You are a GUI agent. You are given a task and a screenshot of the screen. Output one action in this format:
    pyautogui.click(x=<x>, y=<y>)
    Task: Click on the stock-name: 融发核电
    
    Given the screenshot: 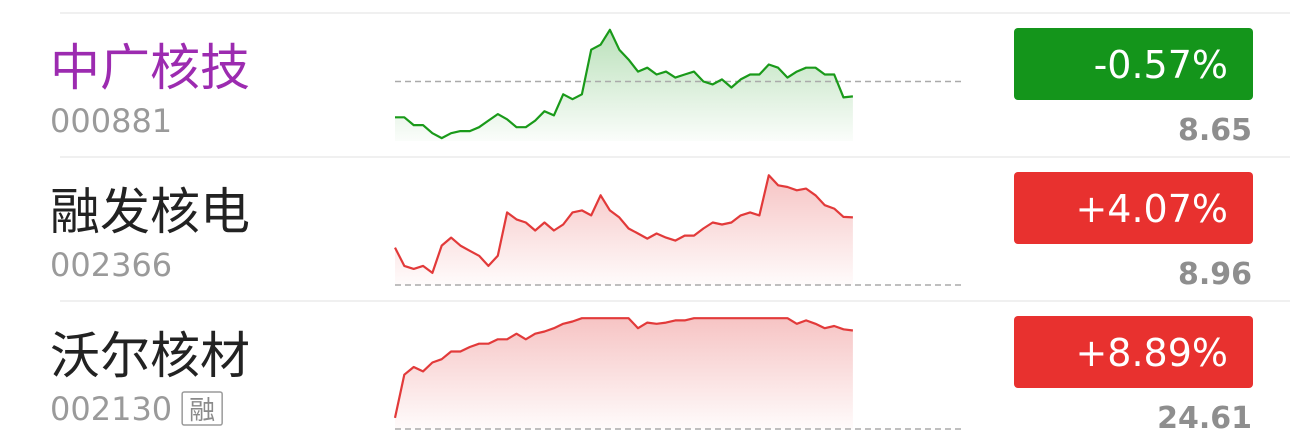 What is the action you would take?
    pyautogui.click(x=150, y=212)
    